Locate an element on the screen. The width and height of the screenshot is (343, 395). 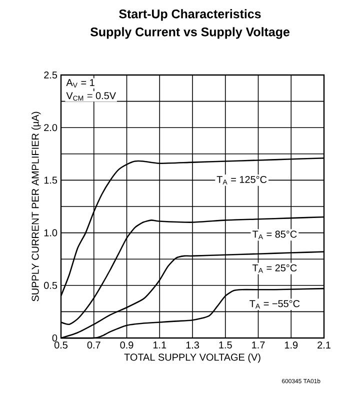
annotation: T$_{A}$ = 25°C is located at coordinates (274, 268).